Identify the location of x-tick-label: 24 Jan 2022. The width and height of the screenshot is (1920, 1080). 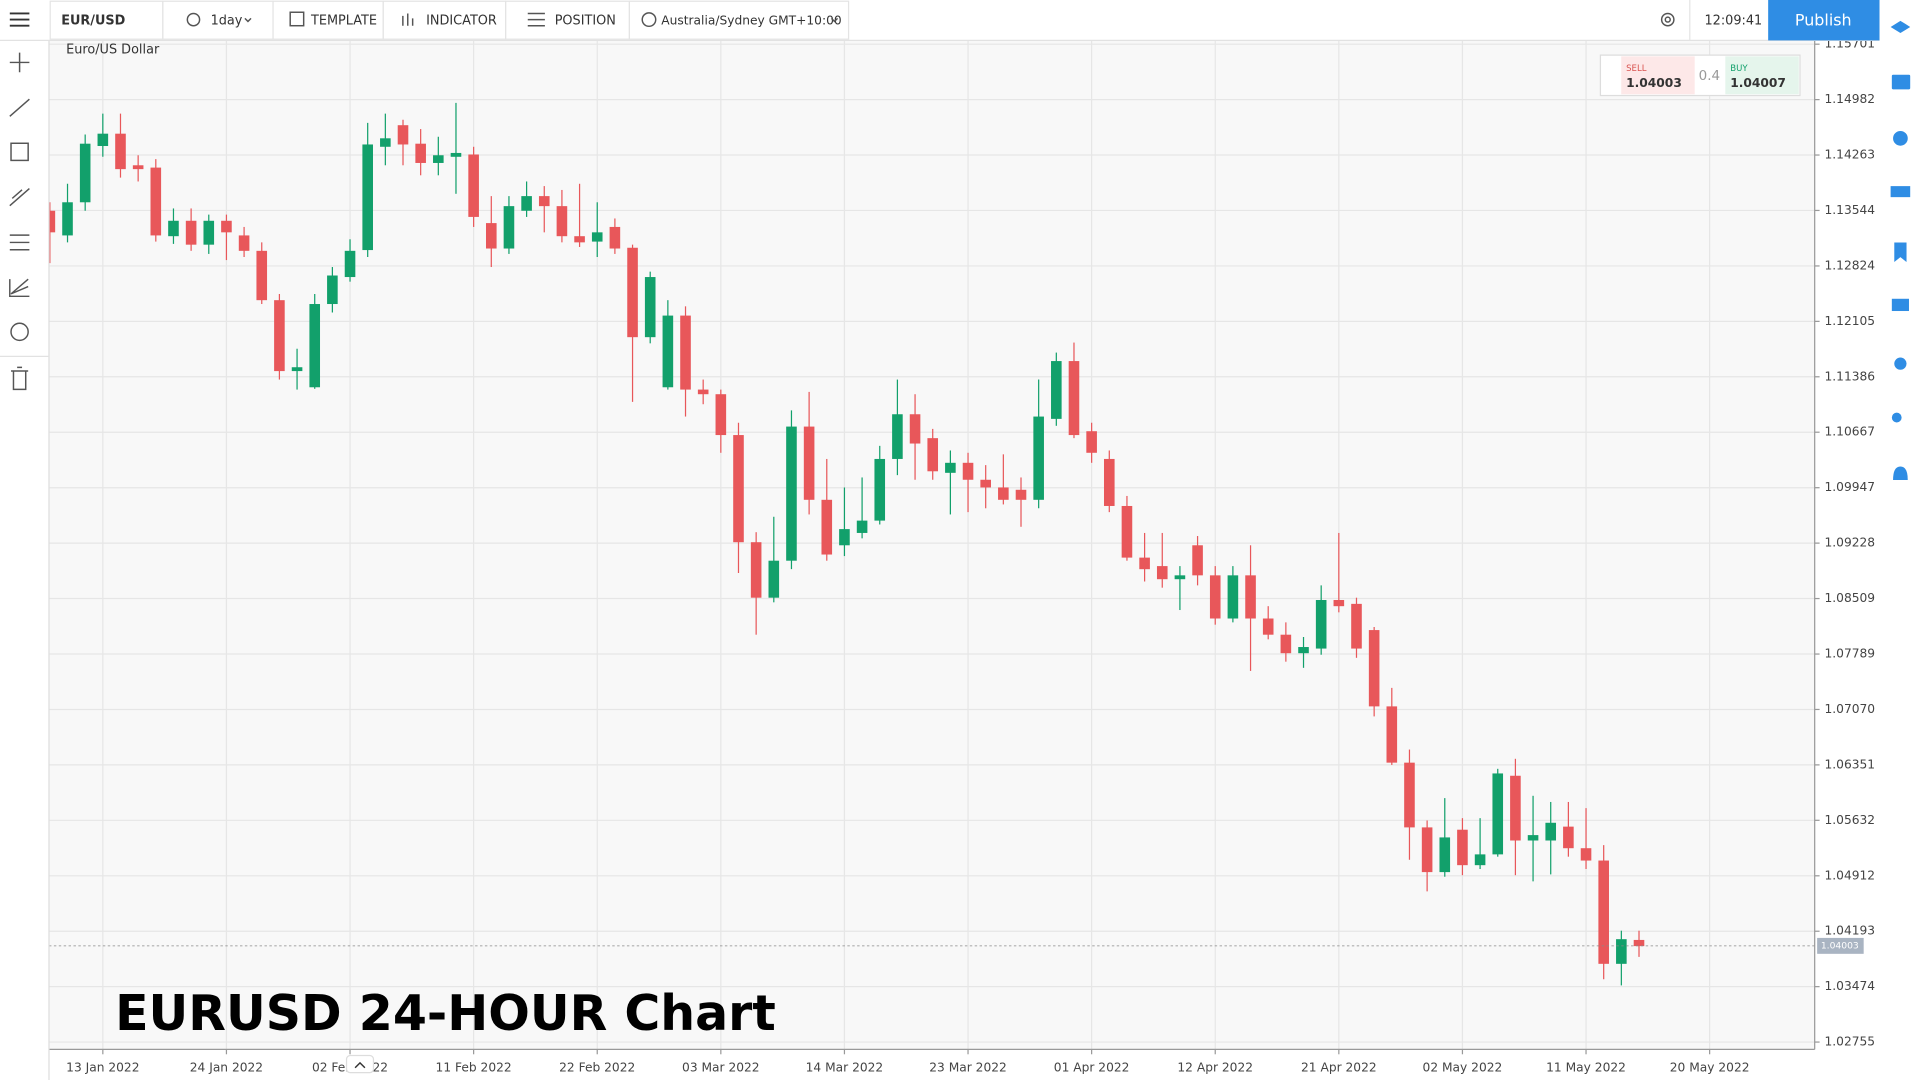
(226, 1067).